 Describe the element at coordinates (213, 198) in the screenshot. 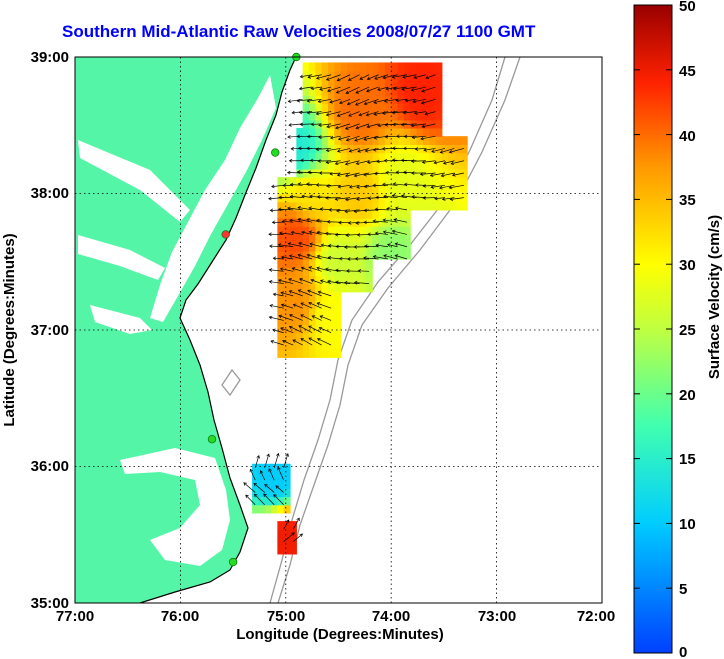

I see `bay-water` at that location.